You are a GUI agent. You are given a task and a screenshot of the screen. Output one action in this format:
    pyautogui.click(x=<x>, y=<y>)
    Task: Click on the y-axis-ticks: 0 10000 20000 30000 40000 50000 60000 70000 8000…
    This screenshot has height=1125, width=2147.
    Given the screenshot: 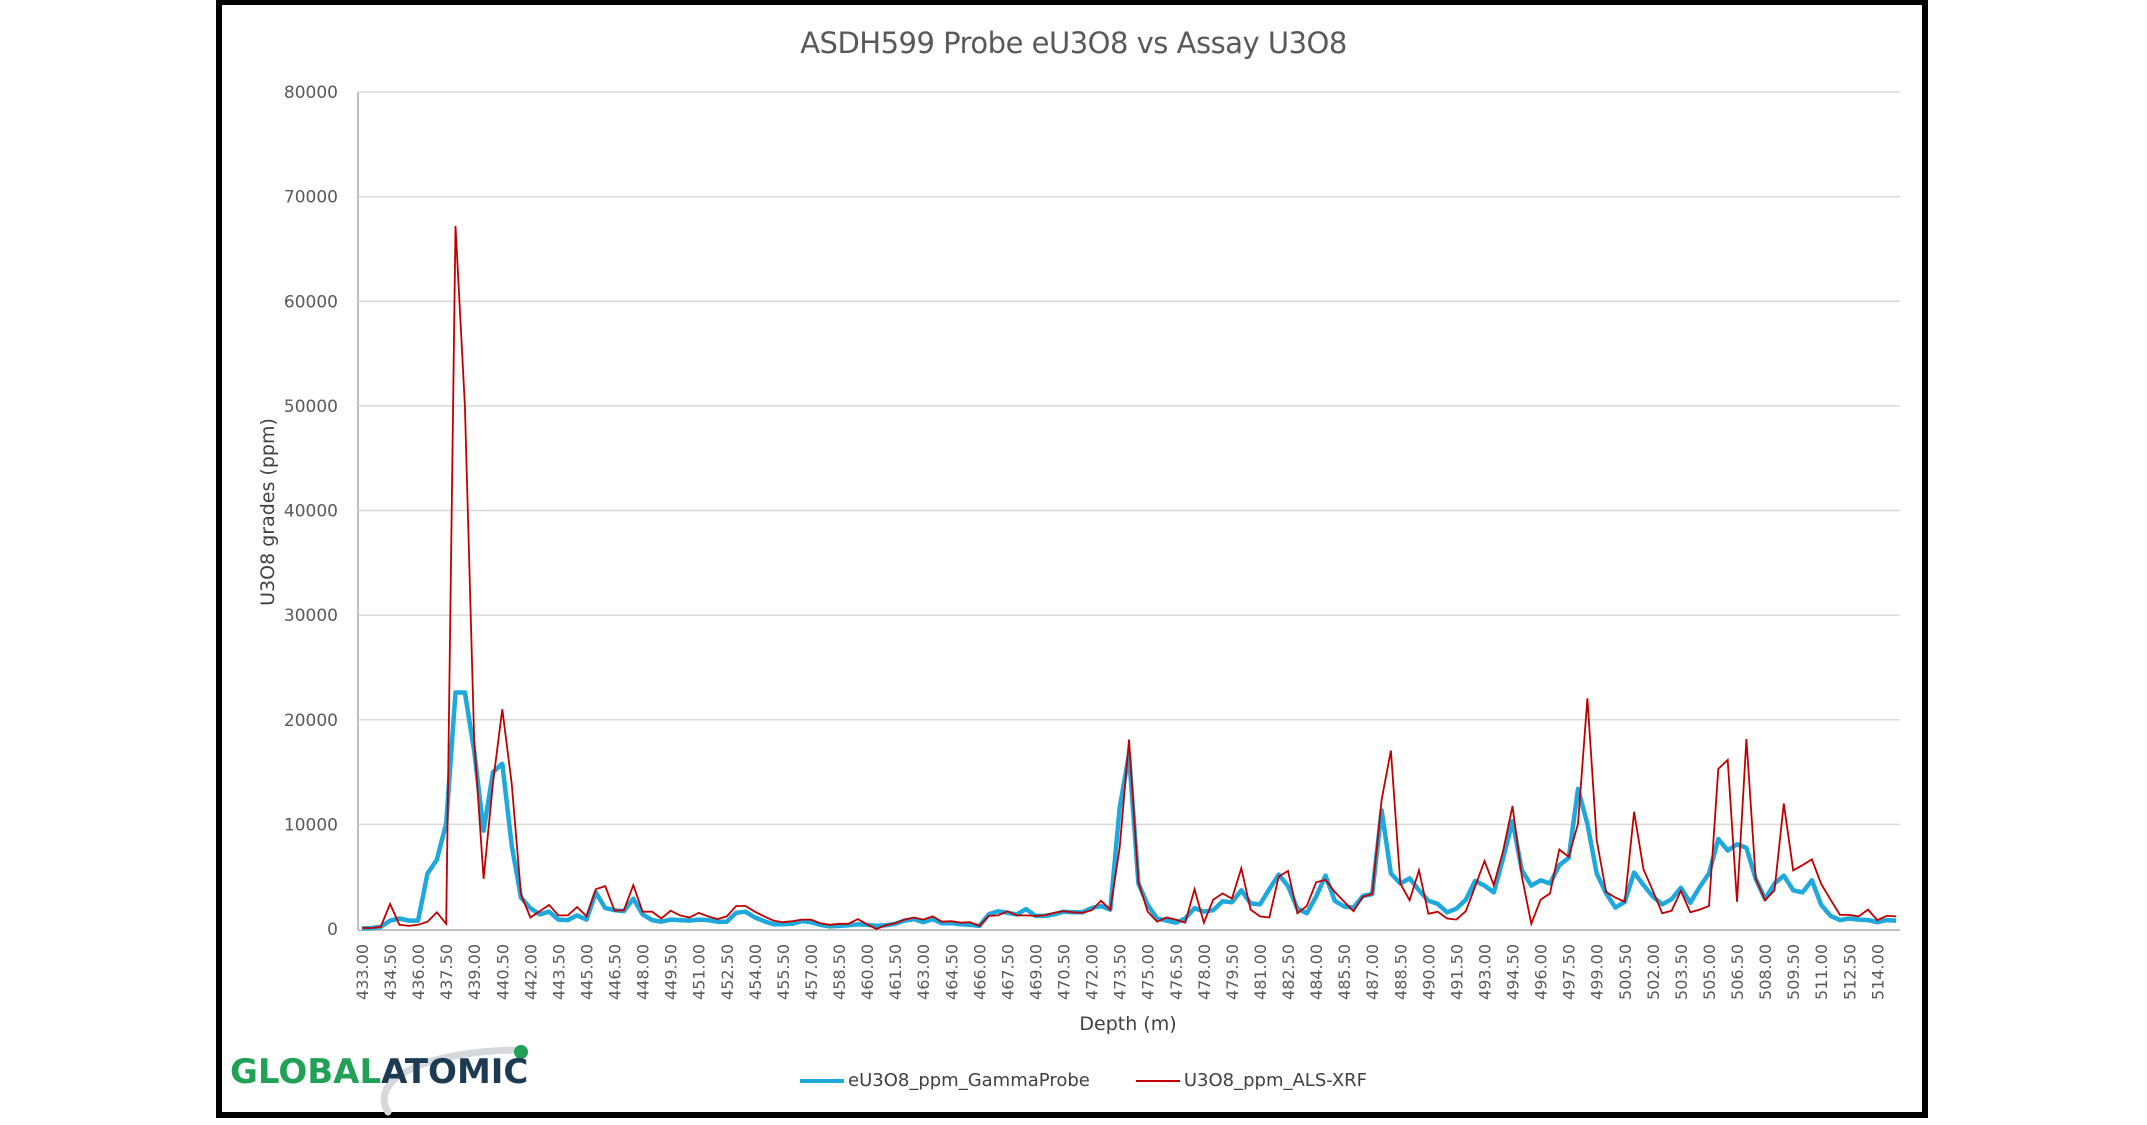 What is the action you would take?
    pyautogui.click(x=311, y=511)
    